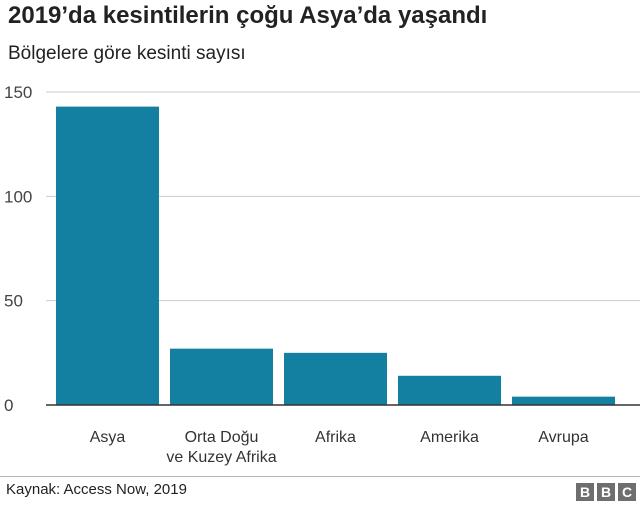 The height and width of the screenshot is (505, 640). Describe the element at coordinates (108, 437) in the screenshot. I see `x-tick-label: Asya` at that location.